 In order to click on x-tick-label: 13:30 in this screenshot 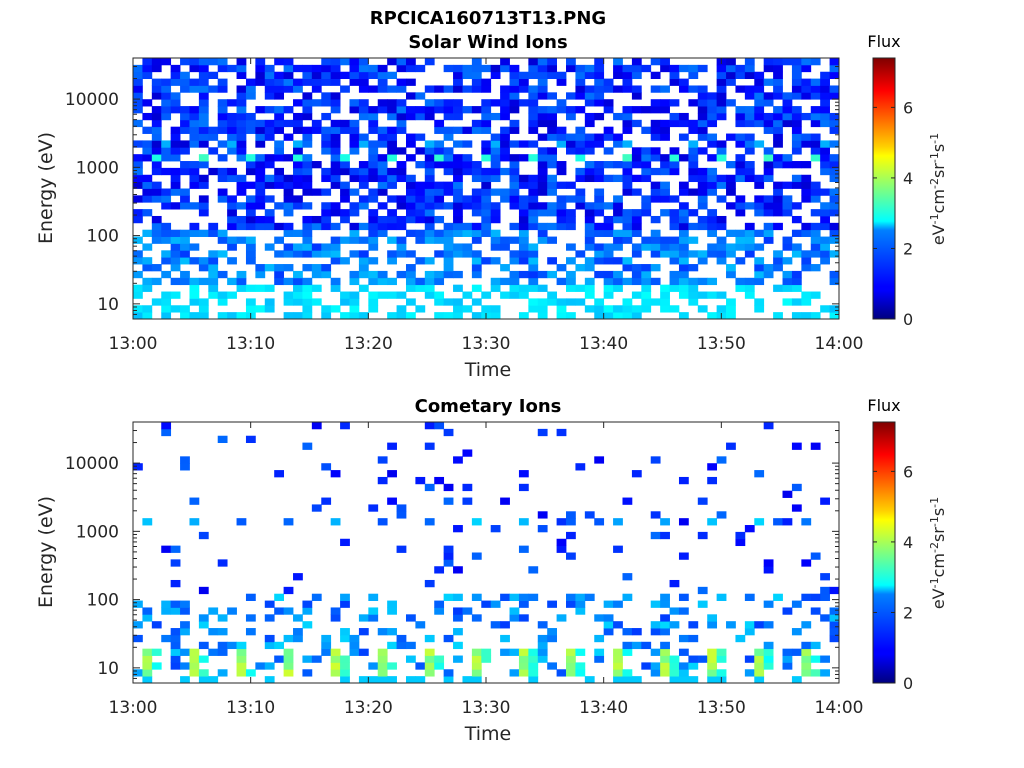, I will do `click(486, 344)`.